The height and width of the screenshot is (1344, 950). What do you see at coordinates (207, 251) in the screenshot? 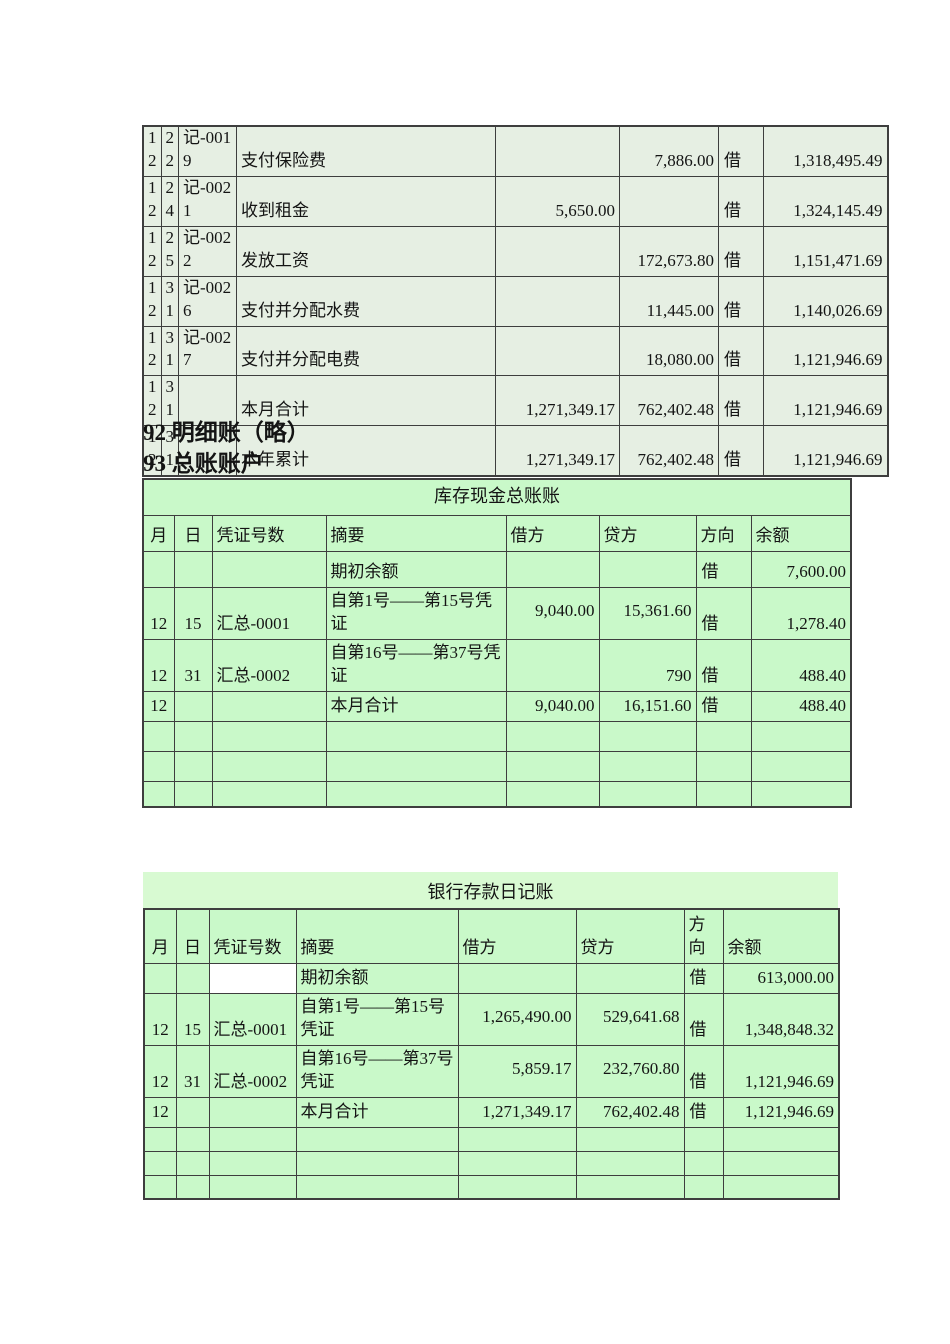
I see `cell-voucher: 记-0022` at bounding box center [207, 251].